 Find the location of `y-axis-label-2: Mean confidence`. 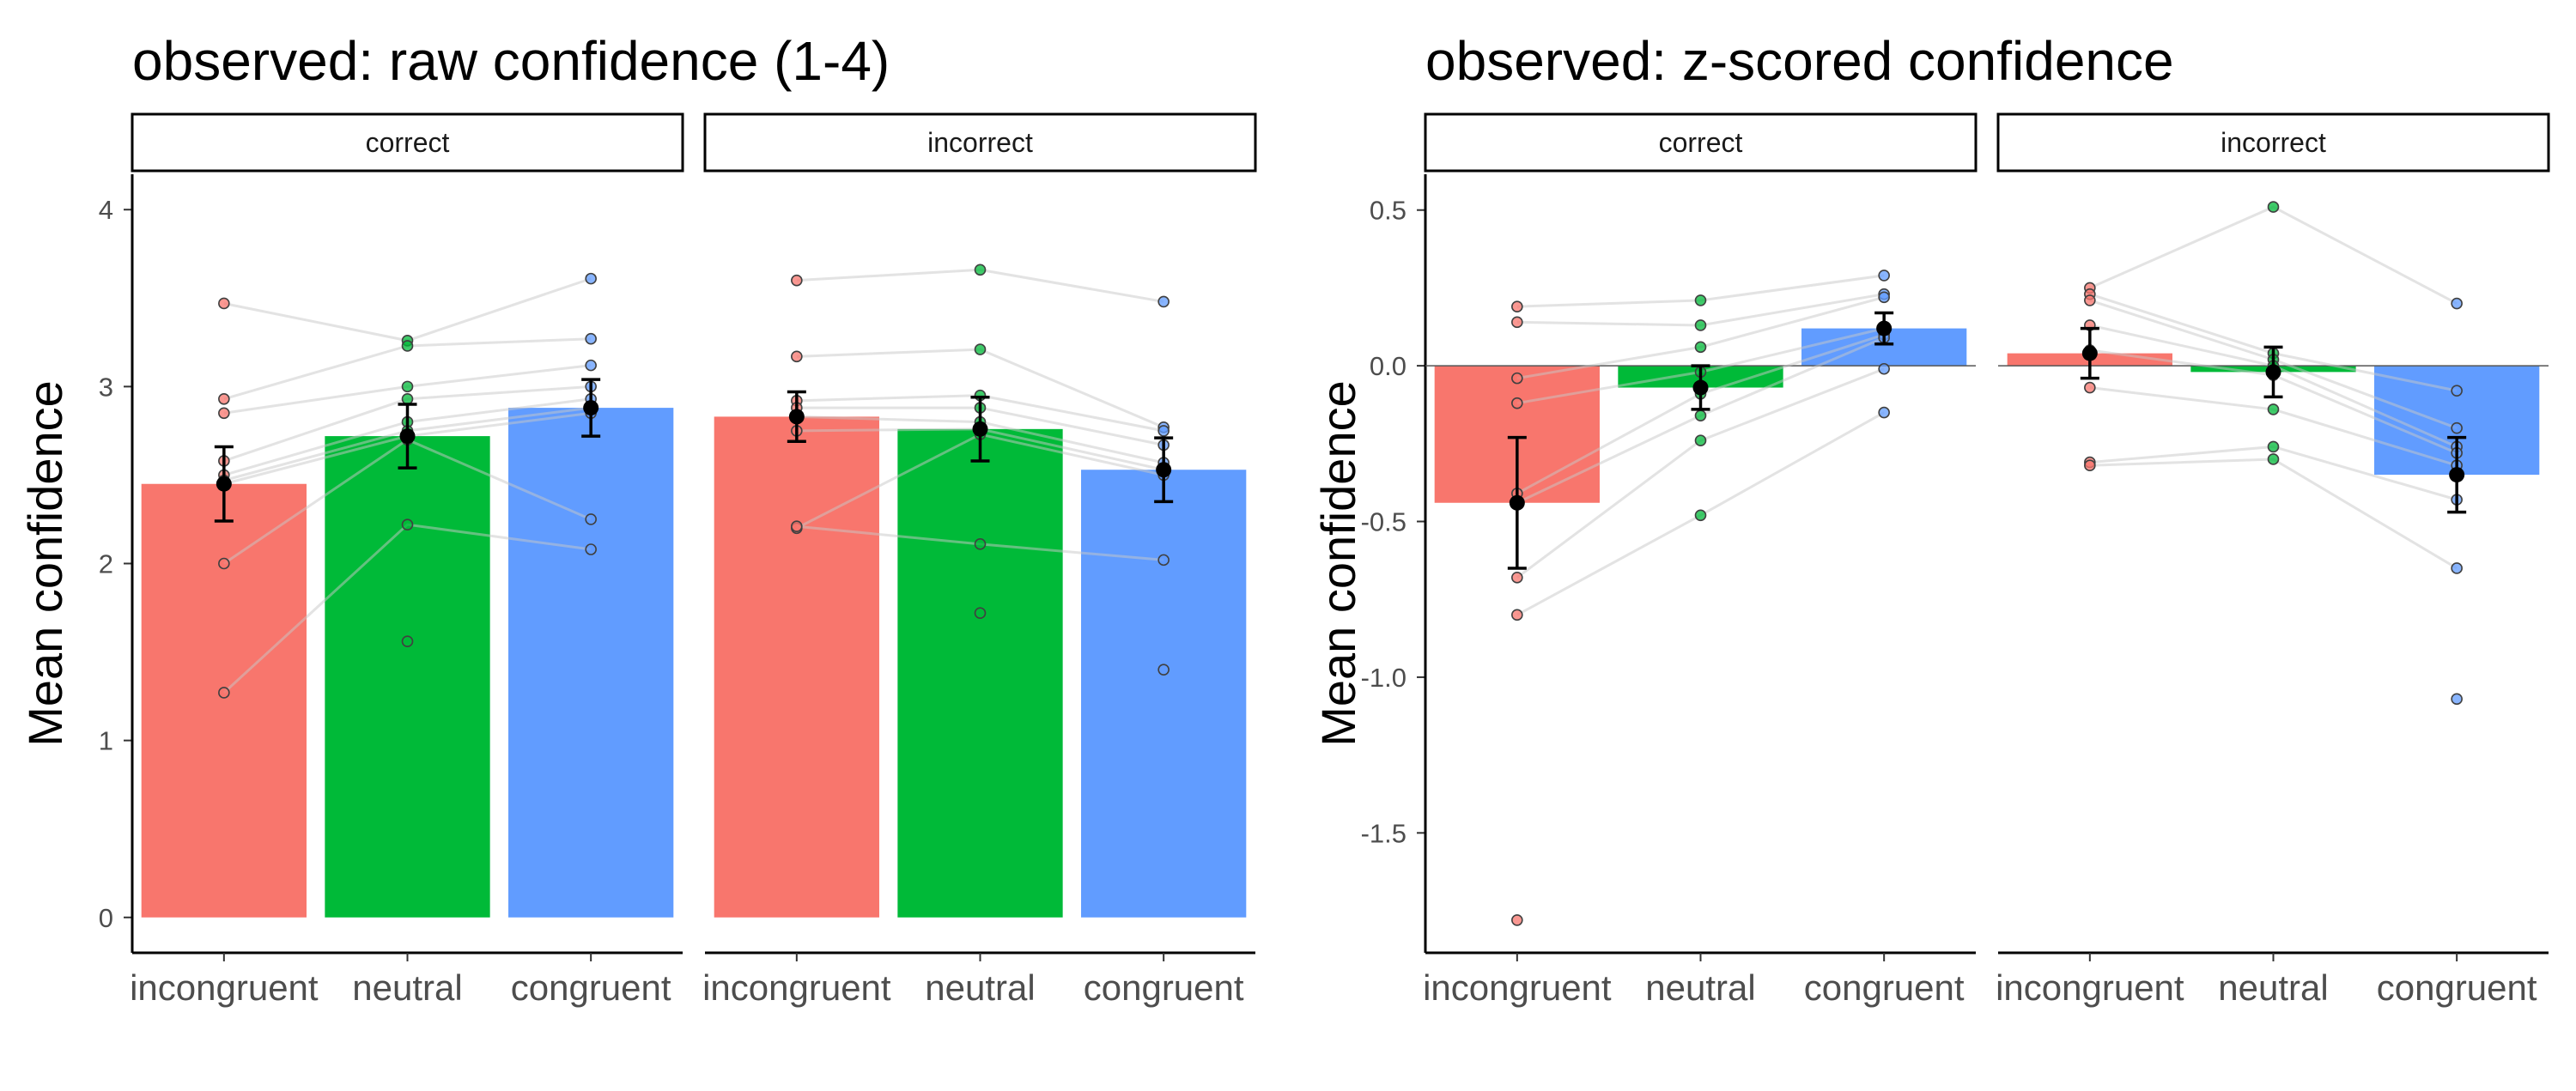

y-axis-label-2: Mean confidence is located at coordinates (1338, 563).